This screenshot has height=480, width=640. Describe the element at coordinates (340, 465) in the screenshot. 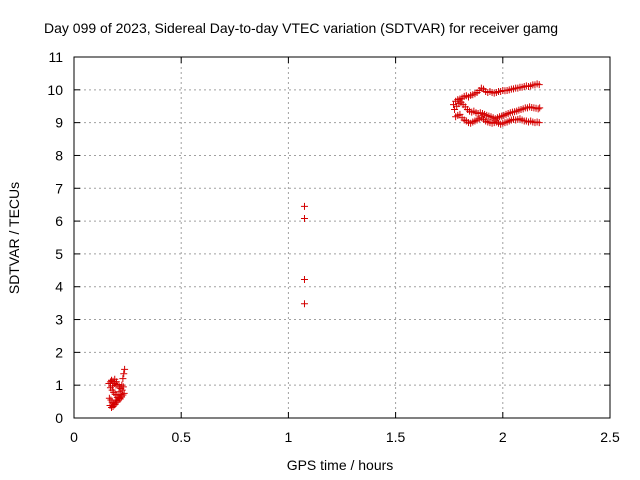

I see `x-axis-title: GPS time / hours` at that location.